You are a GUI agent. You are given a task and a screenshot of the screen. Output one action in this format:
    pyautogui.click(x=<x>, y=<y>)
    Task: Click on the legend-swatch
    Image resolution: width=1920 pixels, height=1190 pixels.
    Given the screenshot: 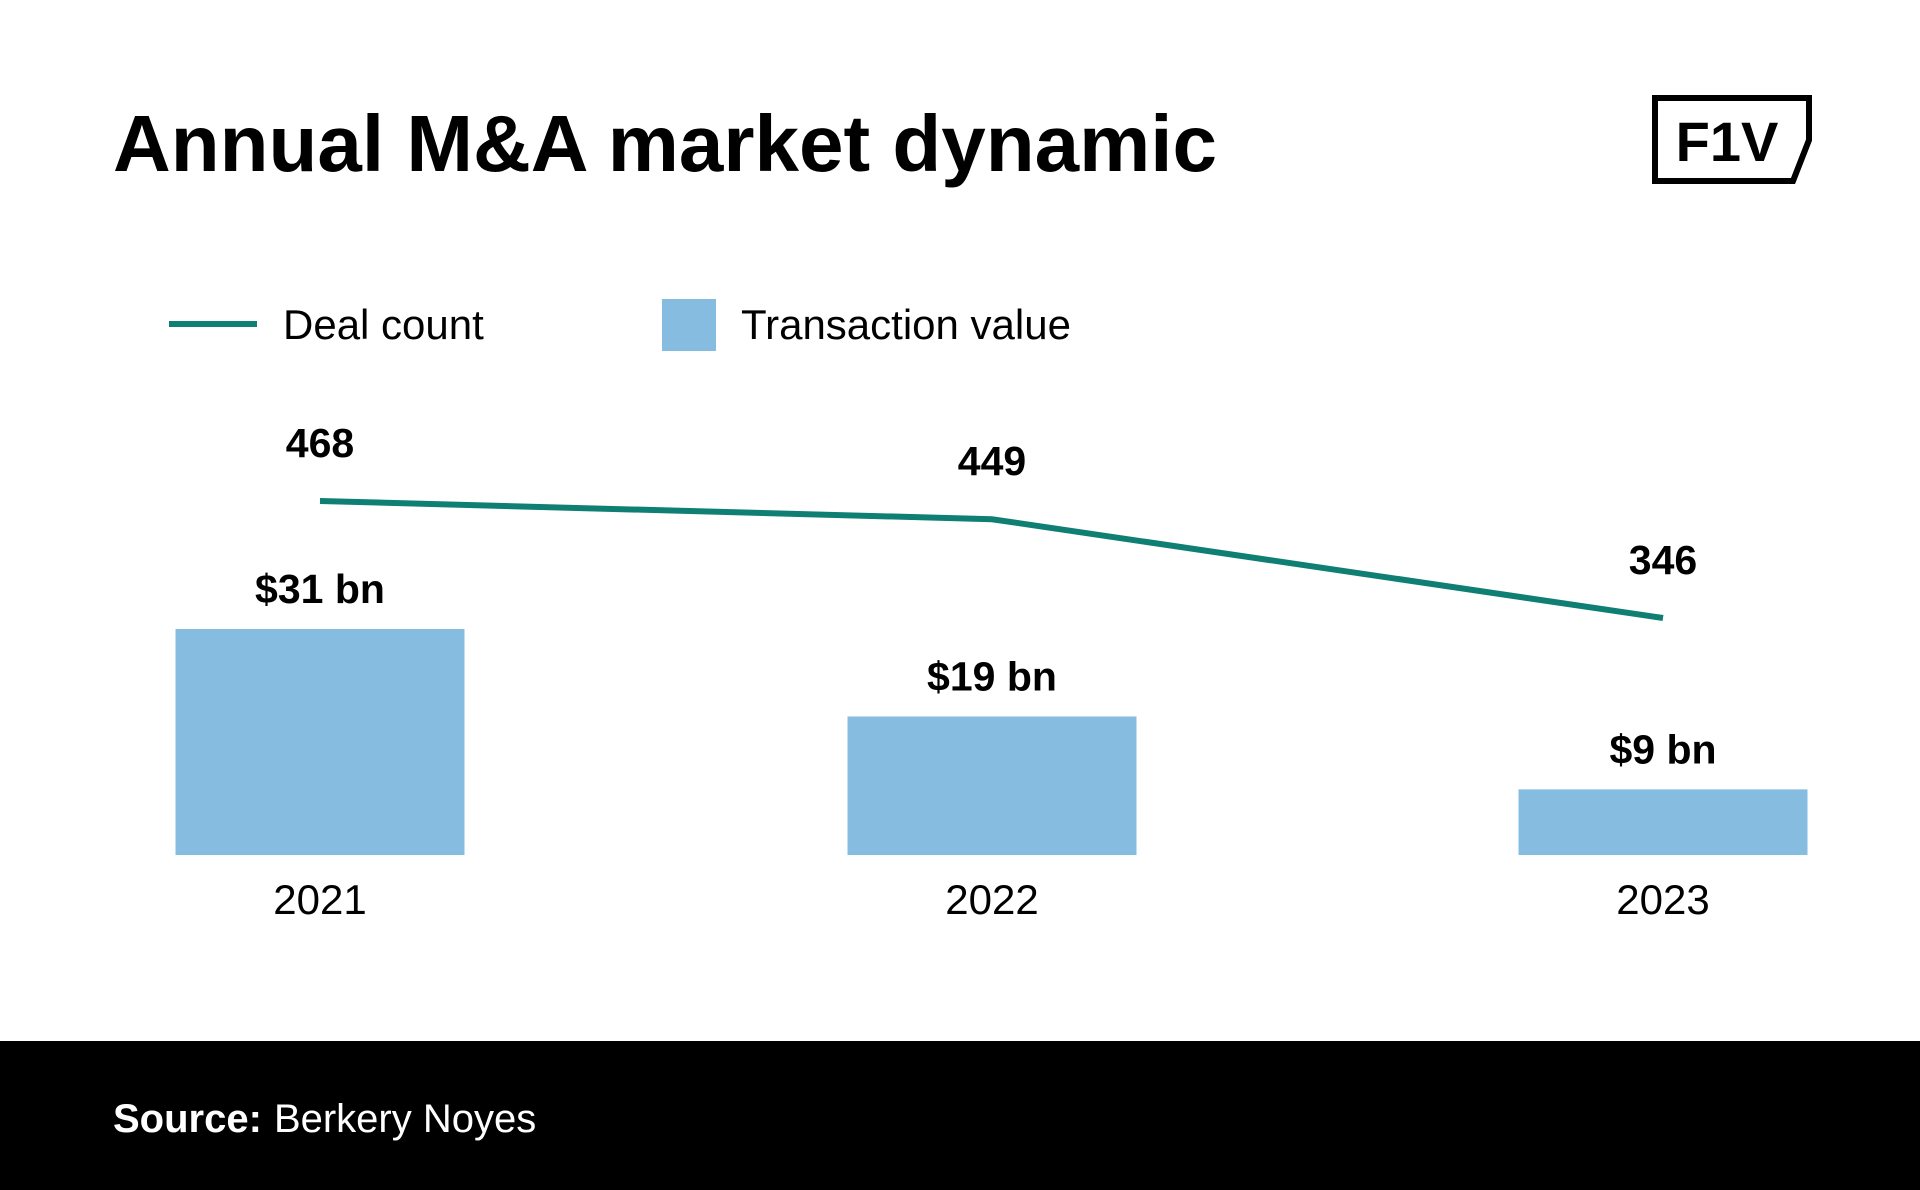 What is the action you would take?
    pyautogui.click(x=689, y=325)
    